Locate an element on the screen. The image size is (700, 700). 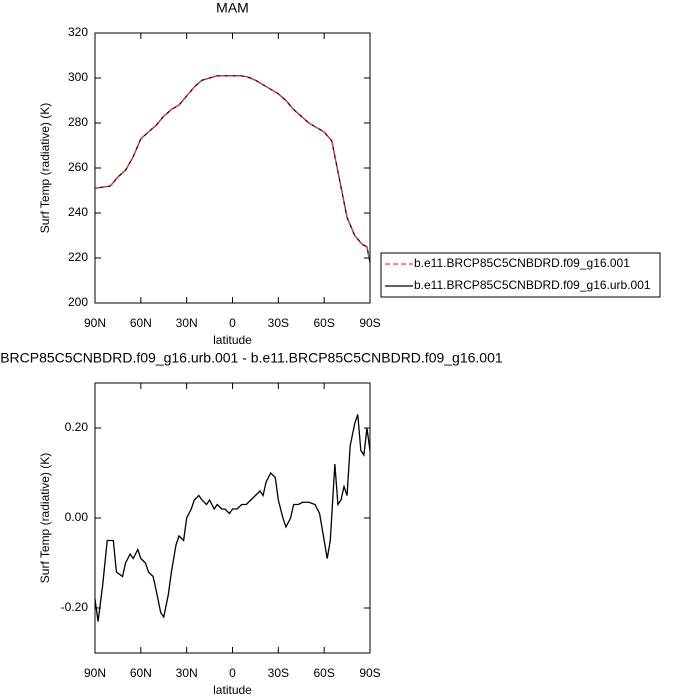
y-tick-label: 320 is located at coordinates (78, 32).